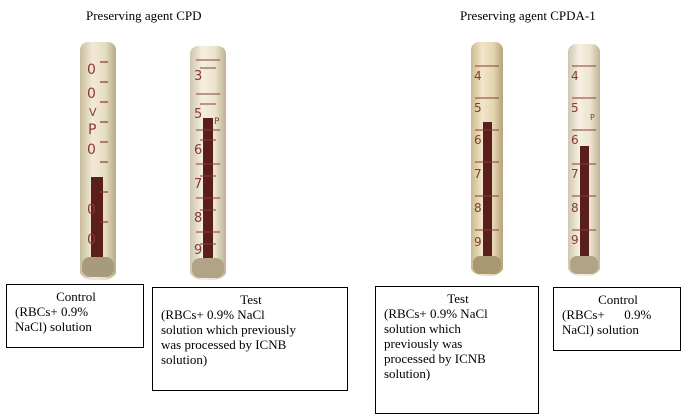  Describe the element at coordinates (98, 161) in the screenshot. I see `tube-cpd-control: 0 0 V P 0 0 0` at that location.